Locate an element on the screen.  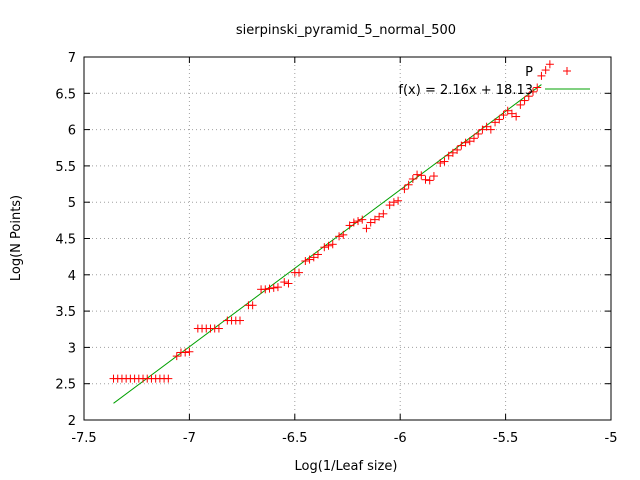
x-tick-label: -5 is located at coordinates (611, 438).